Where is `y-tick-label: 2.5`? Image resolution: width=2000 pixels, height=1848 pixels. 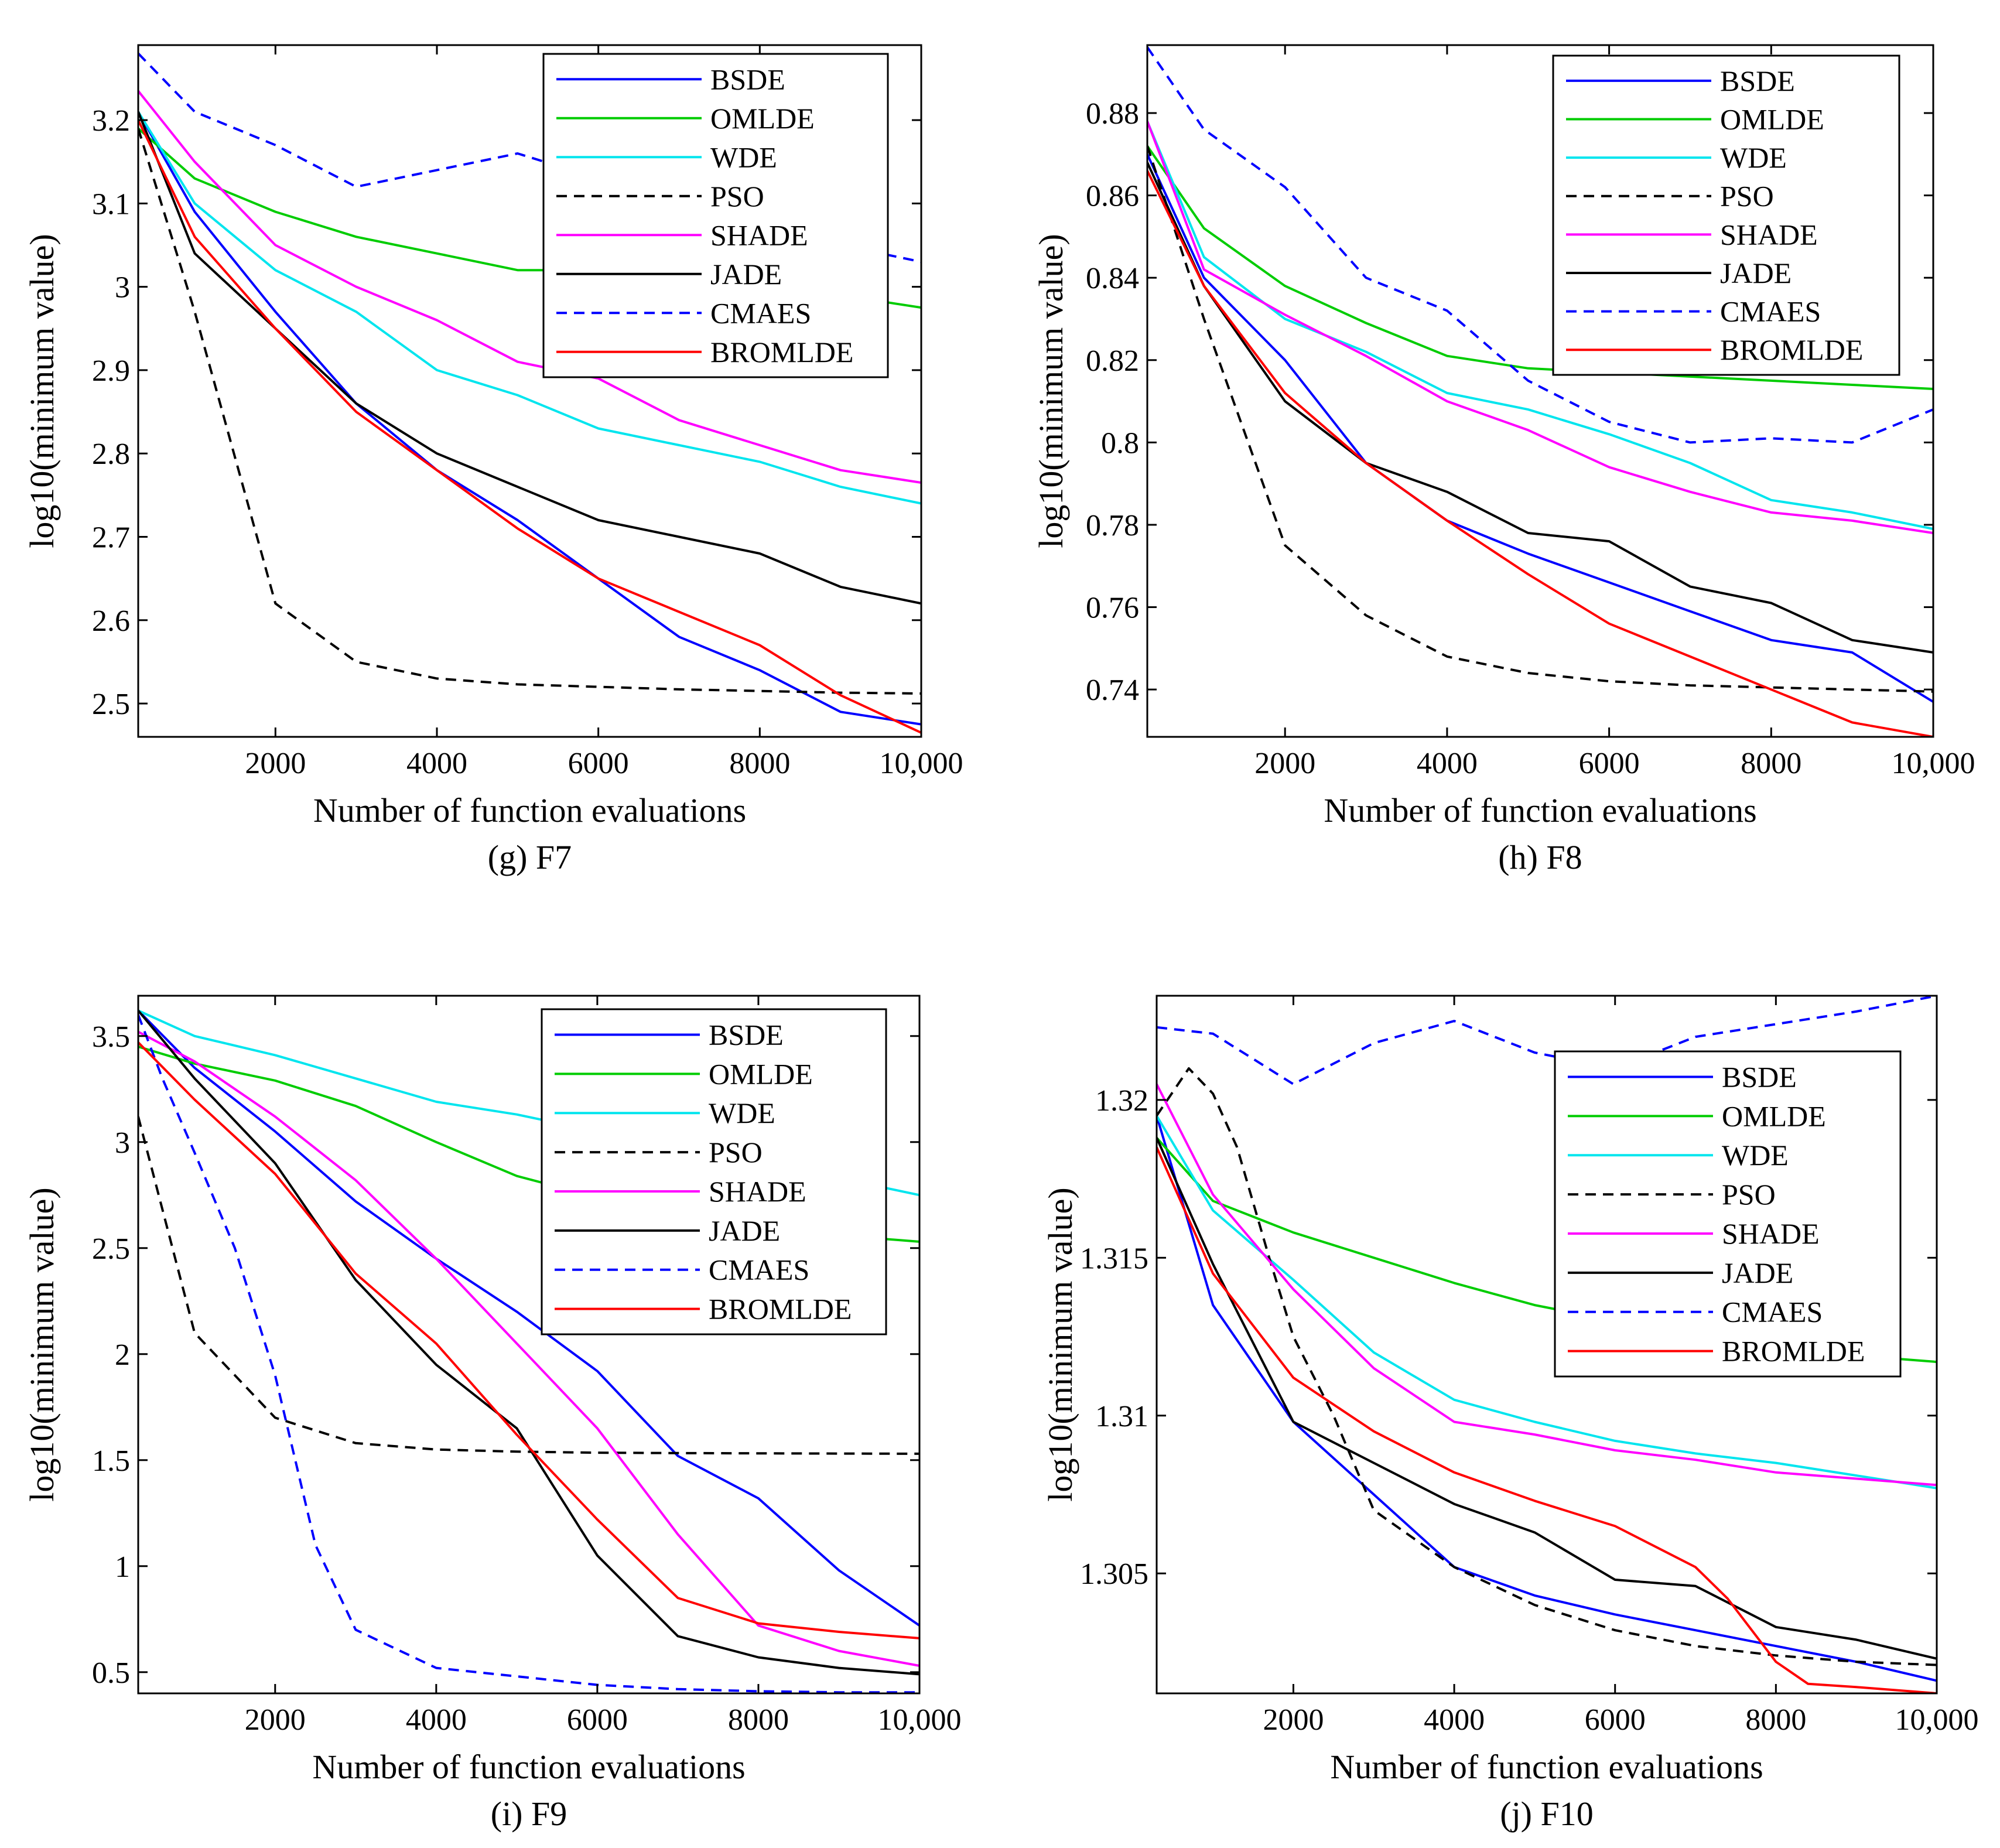
y-tick-label: 2.5 is located at coordinates (111, 704).